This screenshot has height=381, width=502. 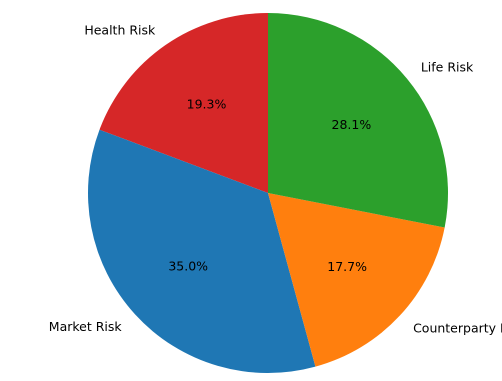 What do you see at coordinates (120, 30) in the screenshot?
I see `category-label-health-risk: Health Risk` at bounding box center [120, 30].